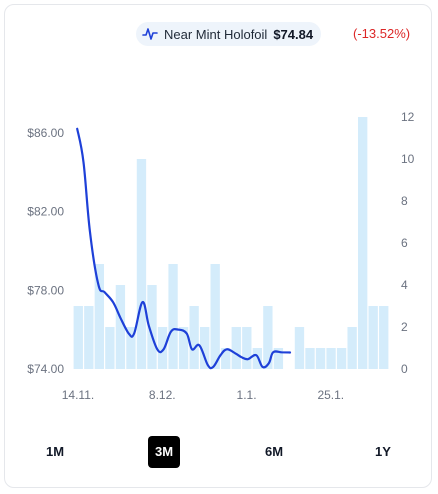 The width and height of the screenshot is (438, 494). I want to click on x-axis-ticks: 14.11. 8.12. 1.1. 25.1., so click(203, 395).